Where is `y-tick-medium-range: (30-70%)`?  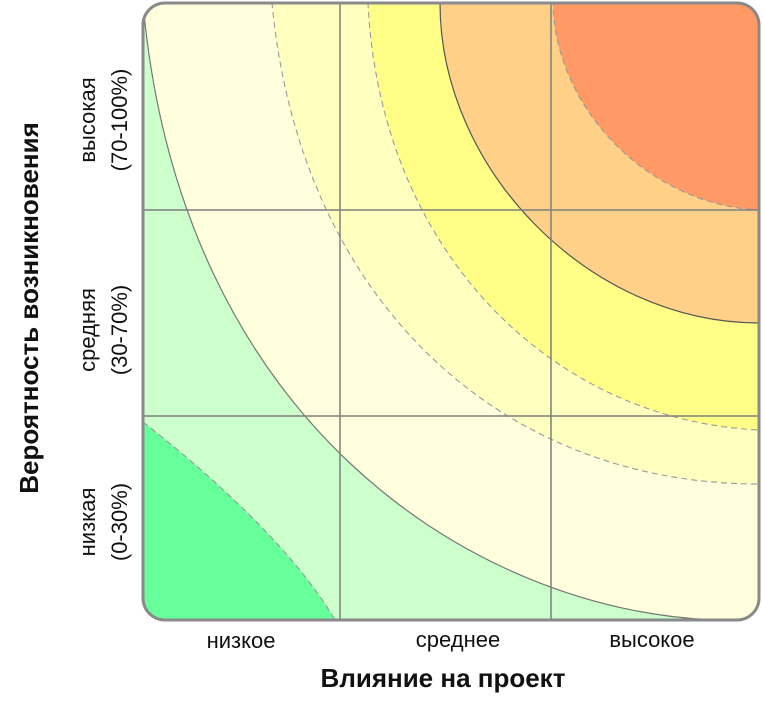
y-tick-medium-range: (30-70%) is located at coordinates (119, 330).